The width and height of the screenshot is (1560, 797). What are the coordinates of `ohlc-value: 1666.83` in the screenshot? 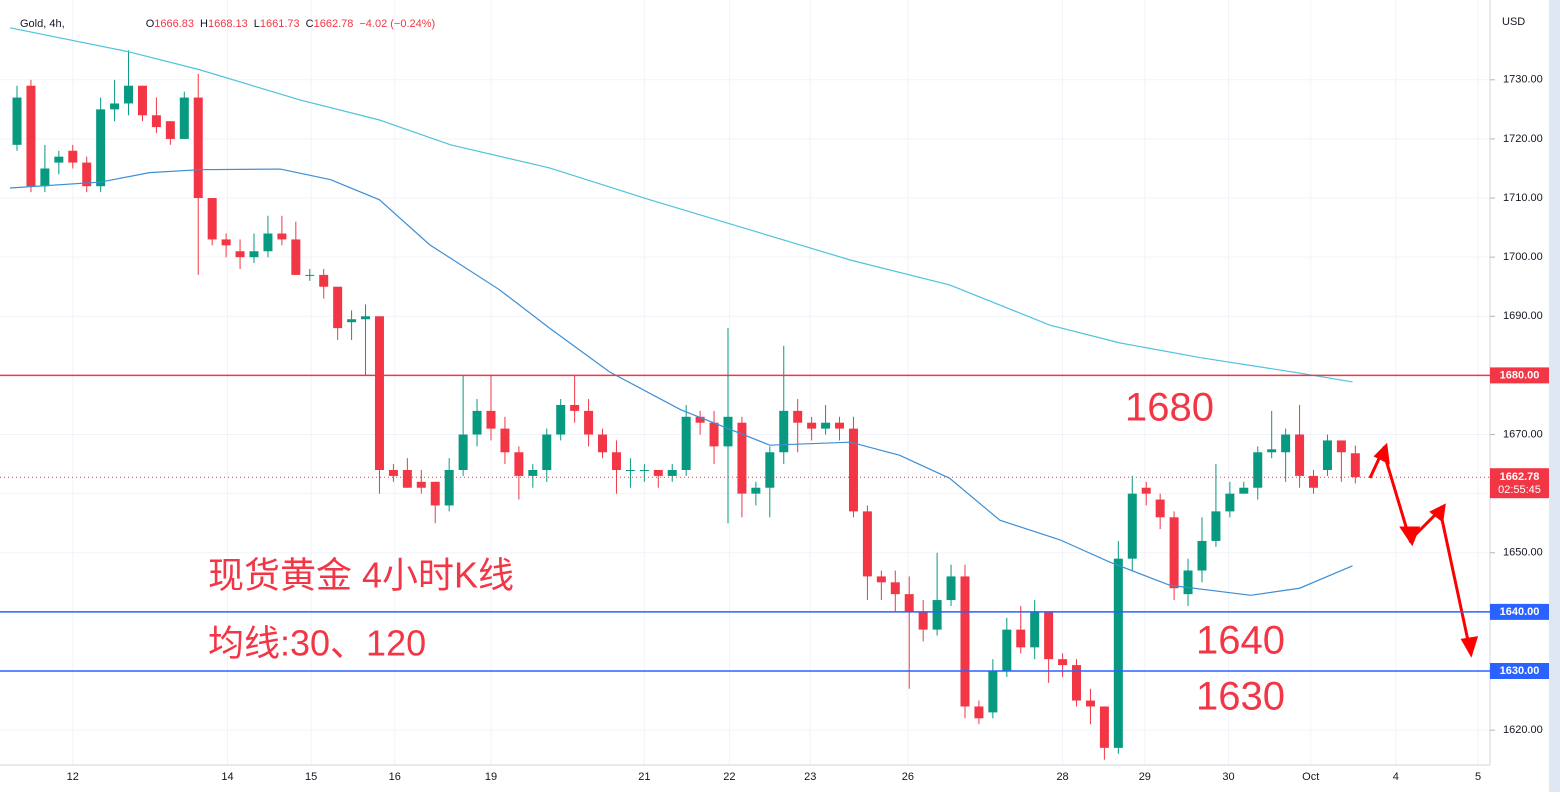 It's located at (174, 24).